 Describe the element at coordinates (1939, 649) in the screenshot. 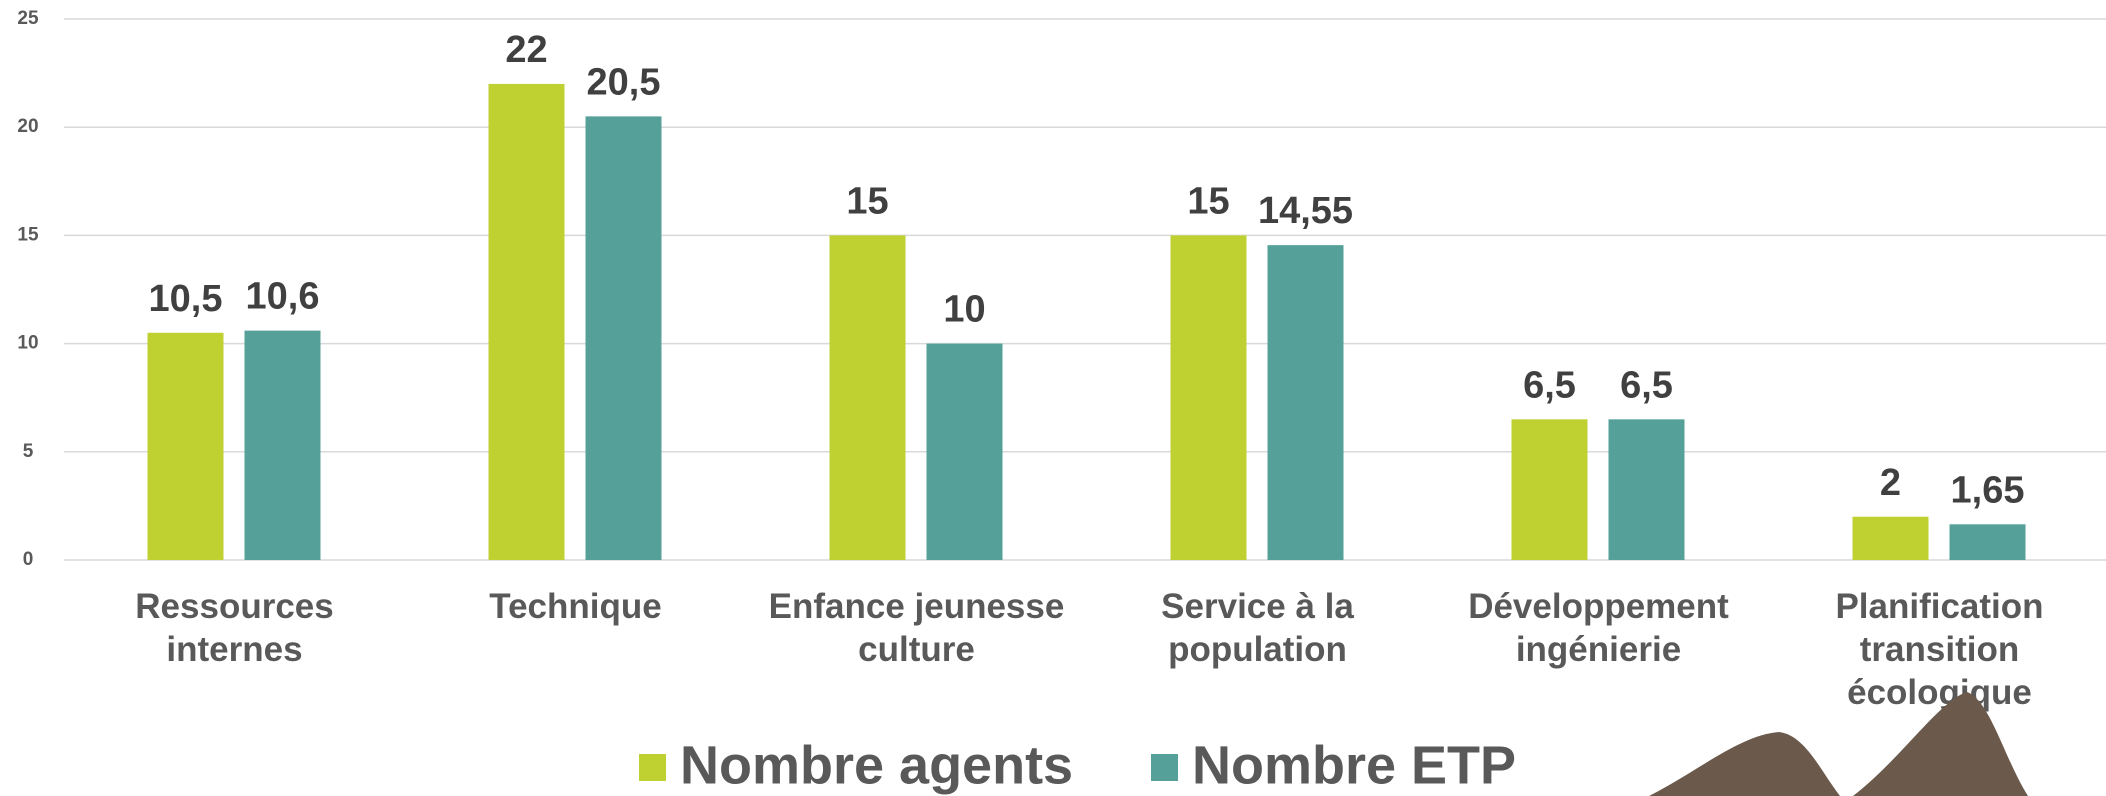

I see `x-tick-label: Planification transition écologique` at that location.